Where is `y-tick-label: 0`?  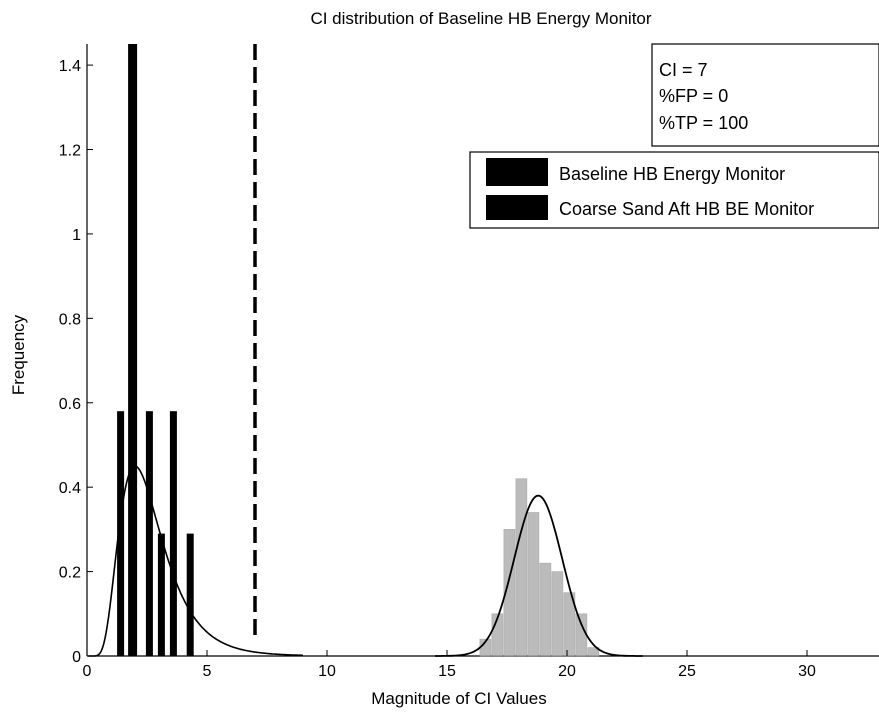 y-tick-label: 0 is located at coordinates (76, 657).